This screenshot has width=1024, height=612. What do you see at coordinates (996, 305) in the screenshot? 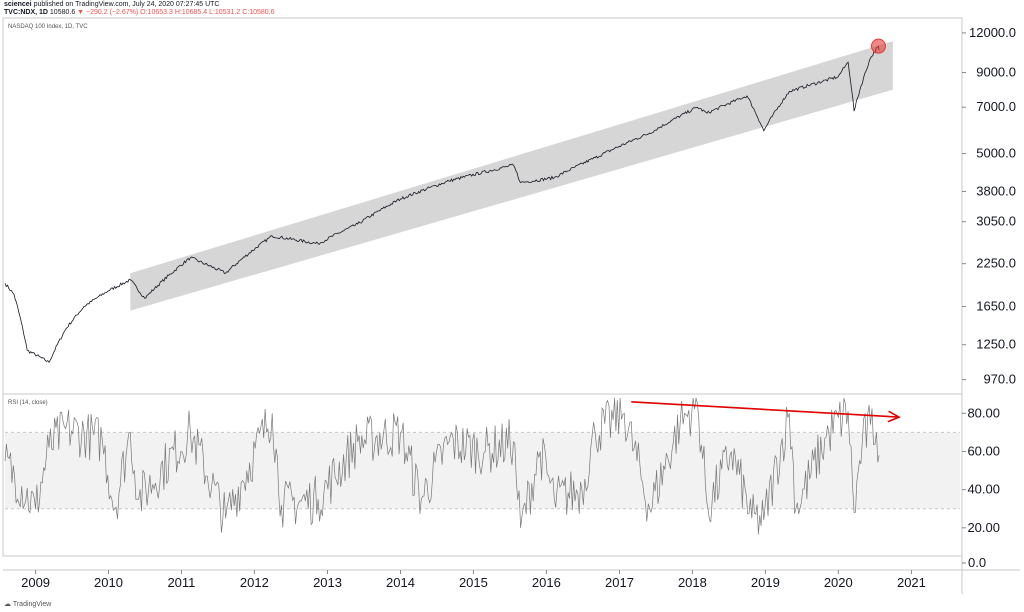
I see `price-axis-label: 1650.0` at bounding box center [996, 305].